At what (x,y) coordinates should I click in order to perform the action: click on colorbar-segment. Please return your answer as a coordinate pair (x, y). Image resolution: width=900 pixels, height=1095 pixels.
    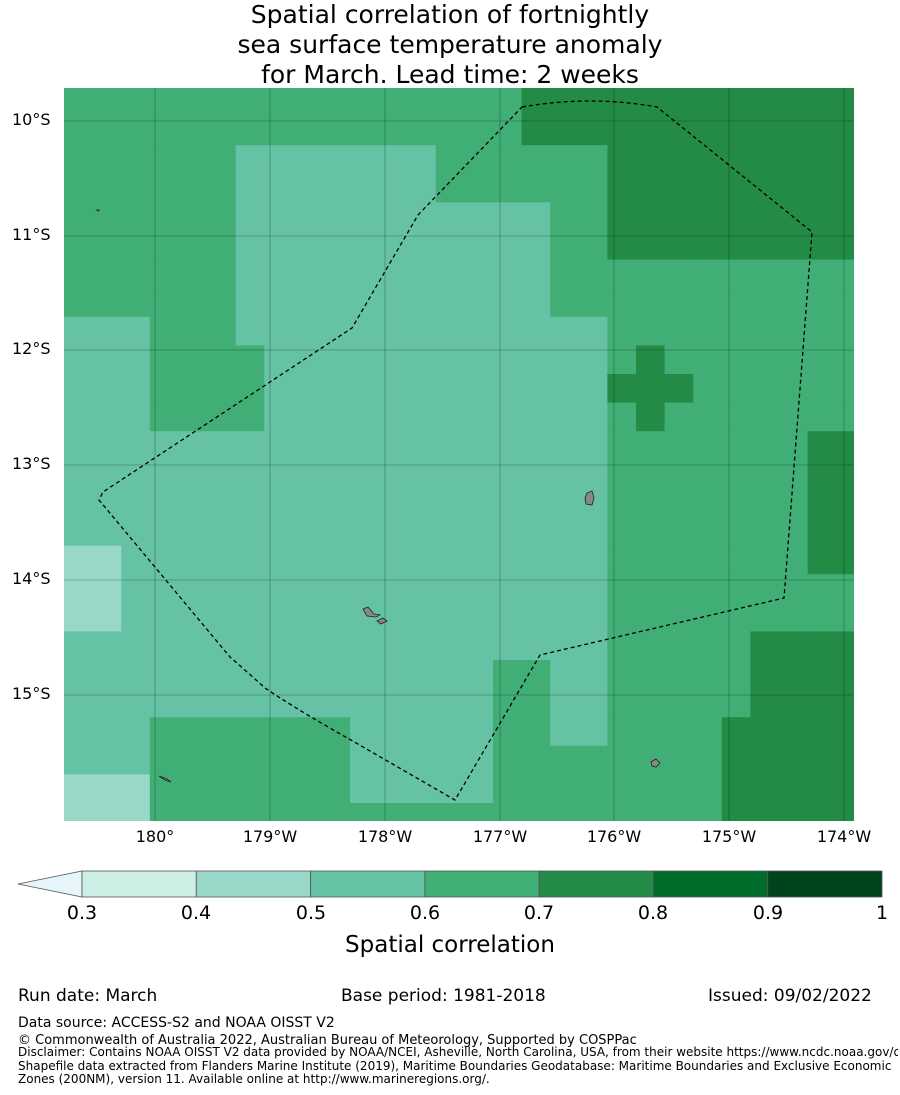
    Looking at the image, I should click on (368, 884).